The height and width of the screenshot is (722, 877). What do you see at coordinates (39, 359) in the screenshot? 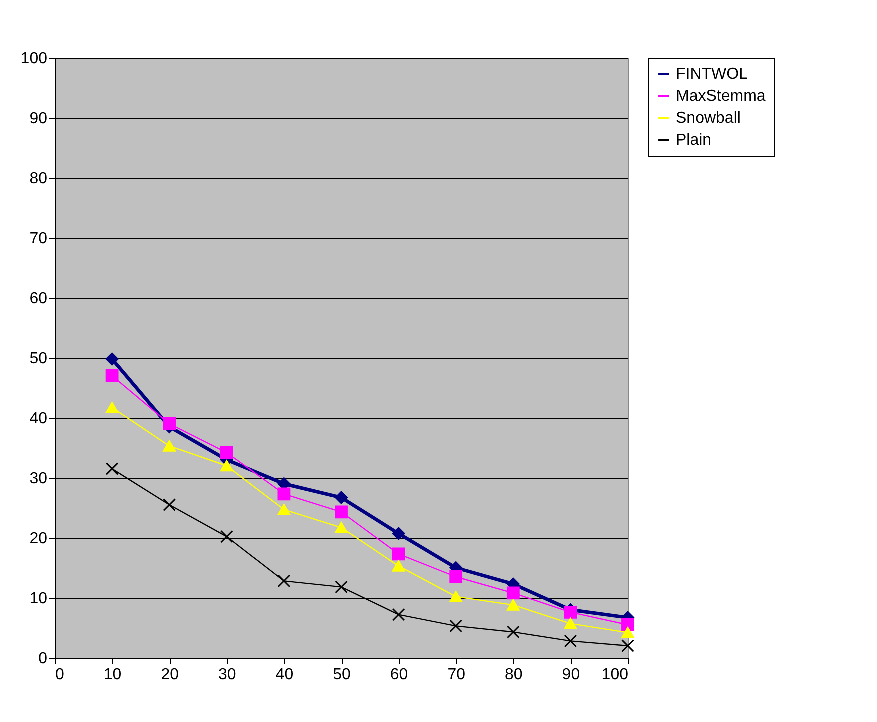
I see `y-tick-label: 50` at bounding box center [39, 359].